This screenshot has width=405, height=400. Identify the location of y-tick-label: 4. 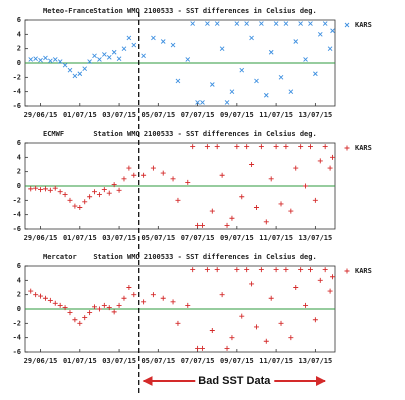
(19, 34).